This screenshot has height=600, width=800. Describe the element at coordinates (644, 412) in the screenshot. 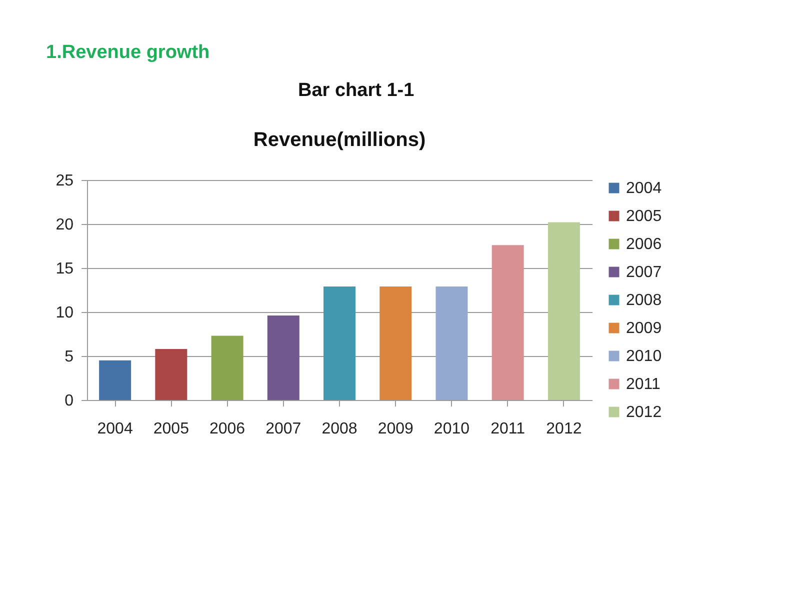

I see `legend-label: 2012` at that location.